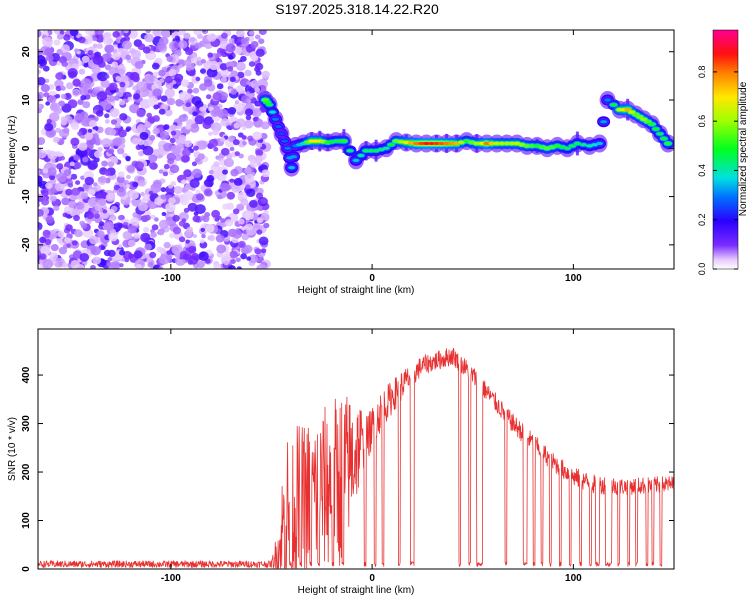 The width and height of the screenshot is (750, 600). Describe the element at coordinates (356, 590) in the screenshot. I see `snr-x-label: Height of straight line (km)` at that location.